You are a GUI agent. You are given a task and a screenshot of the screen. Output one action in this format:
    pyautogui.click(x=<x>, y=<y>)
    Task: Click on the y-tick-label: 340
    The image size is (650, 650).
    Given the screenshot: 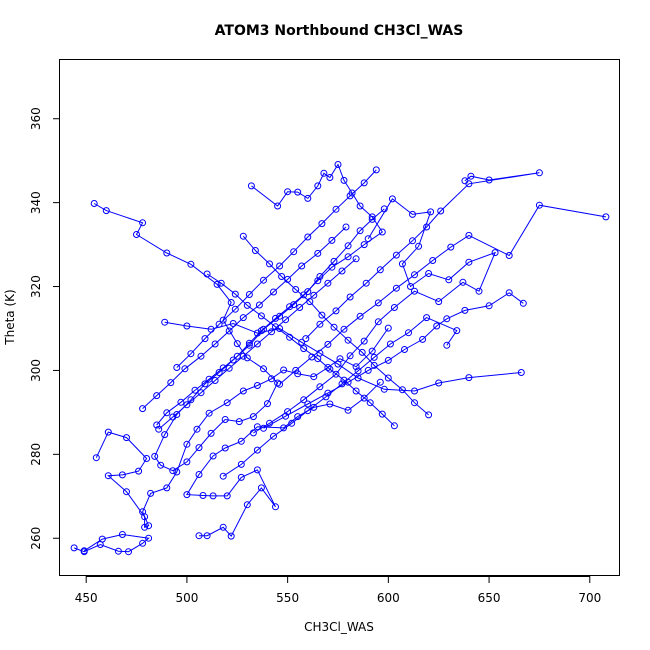 What is the action you would take?
    pyautogui.click(x=36, y=202)
    